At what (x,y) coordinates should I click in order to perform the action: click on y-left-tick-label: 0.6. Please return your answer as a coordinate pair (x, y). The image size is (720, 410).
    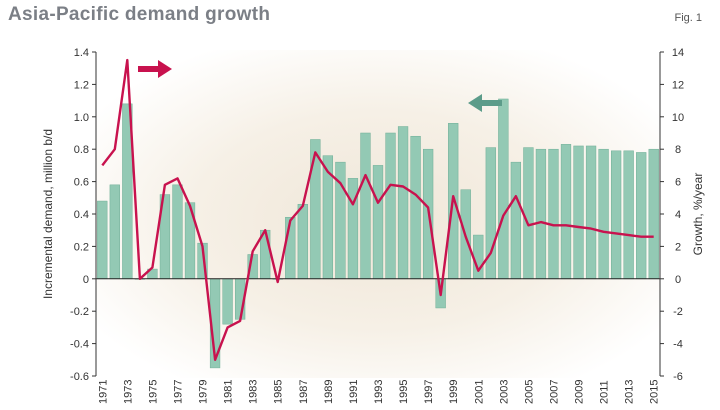
    Looking at the image, I should click on (81, 183).